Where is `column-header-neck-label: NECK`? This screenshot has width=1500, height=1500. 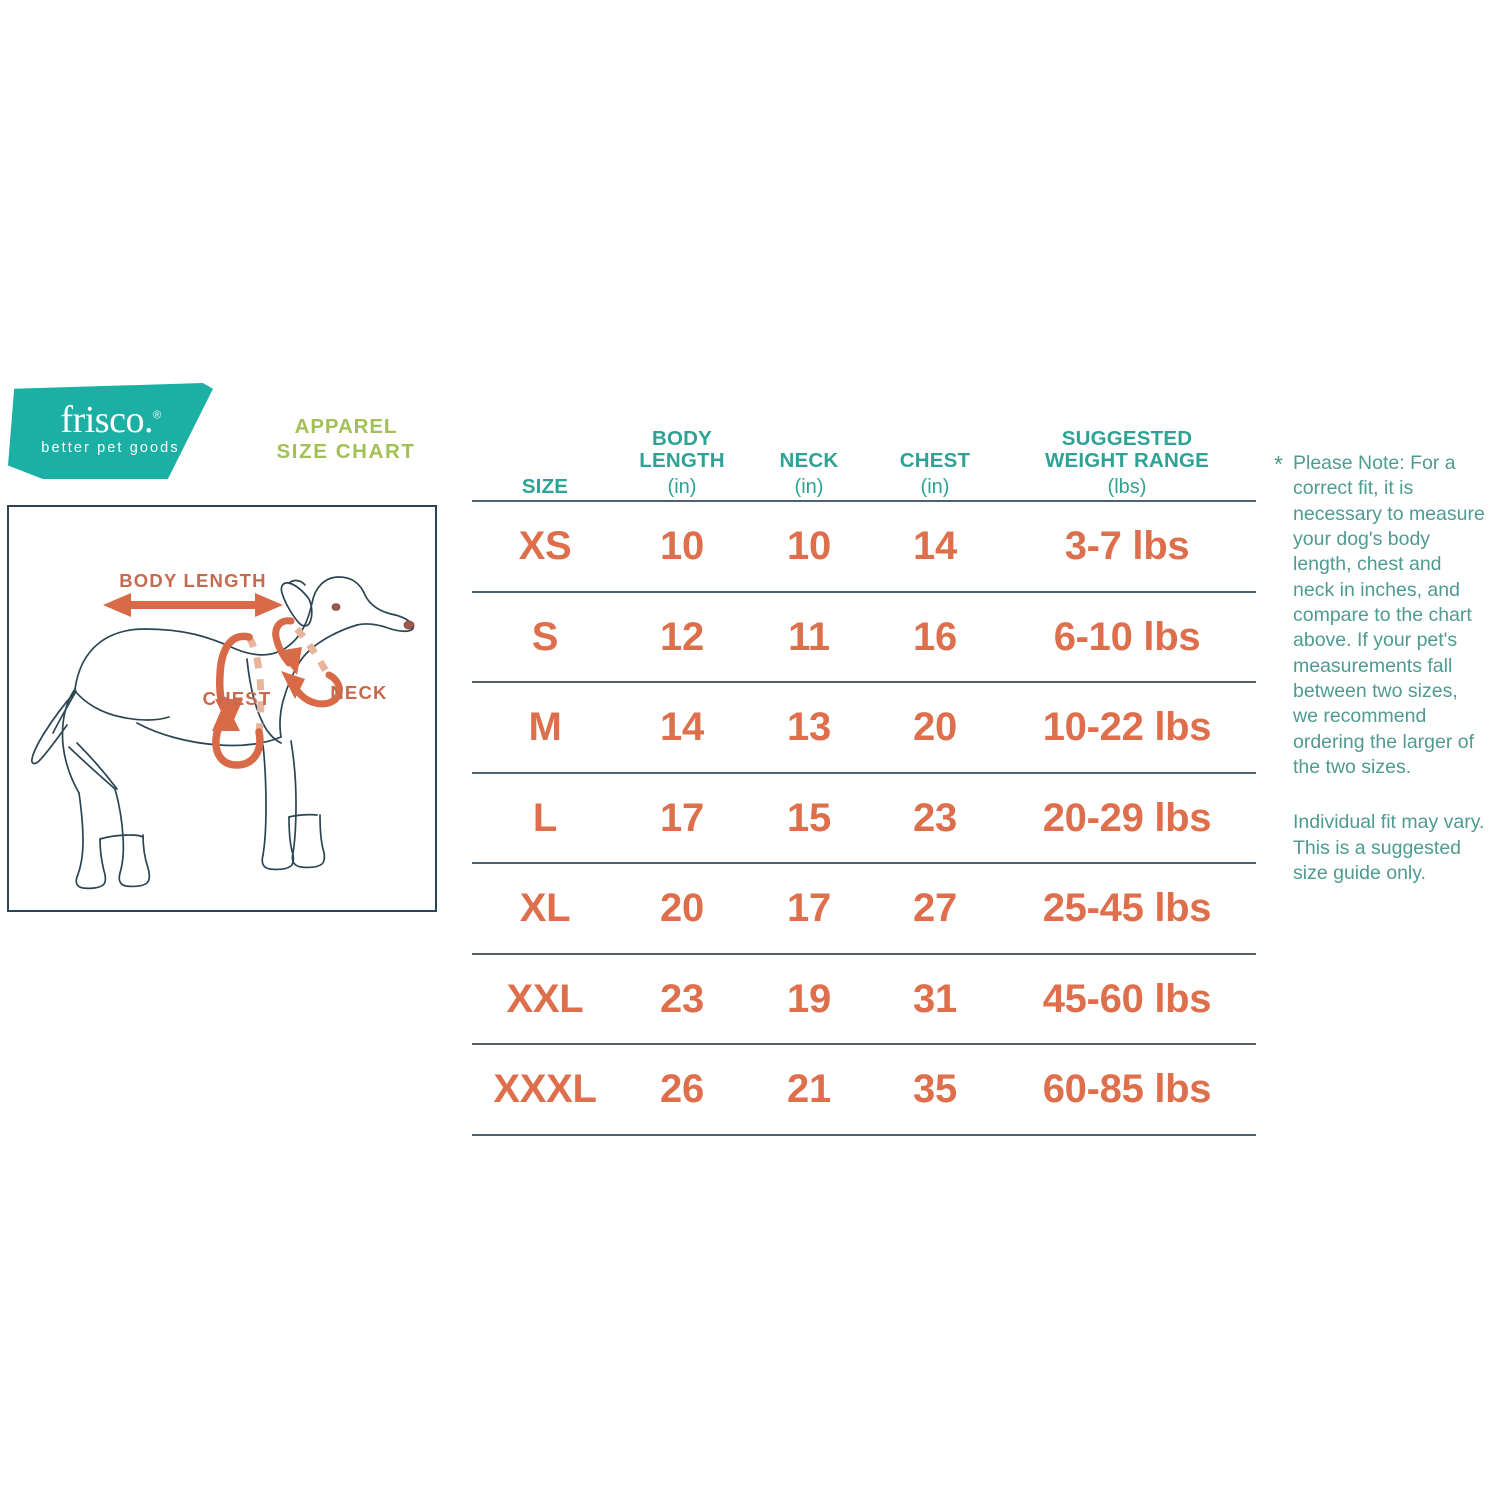 column-header-neck-label: NECK is located at coordinates (809, 461).